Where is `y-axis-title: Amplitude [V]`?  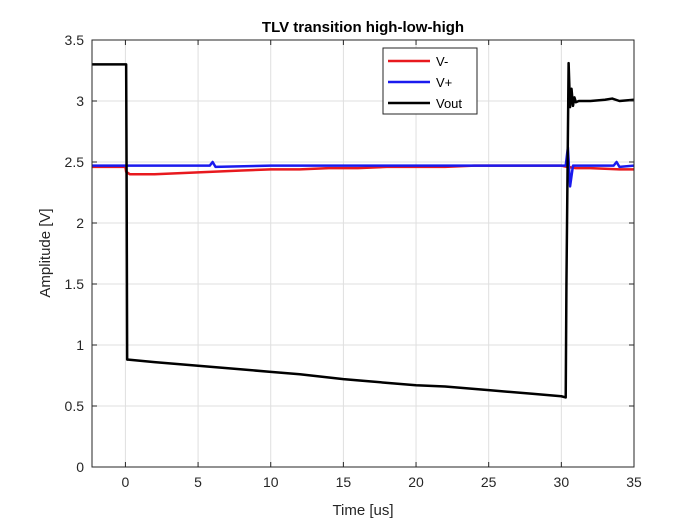
y-axis-title: Amplitude [V] is located at coordinates (45, 252).